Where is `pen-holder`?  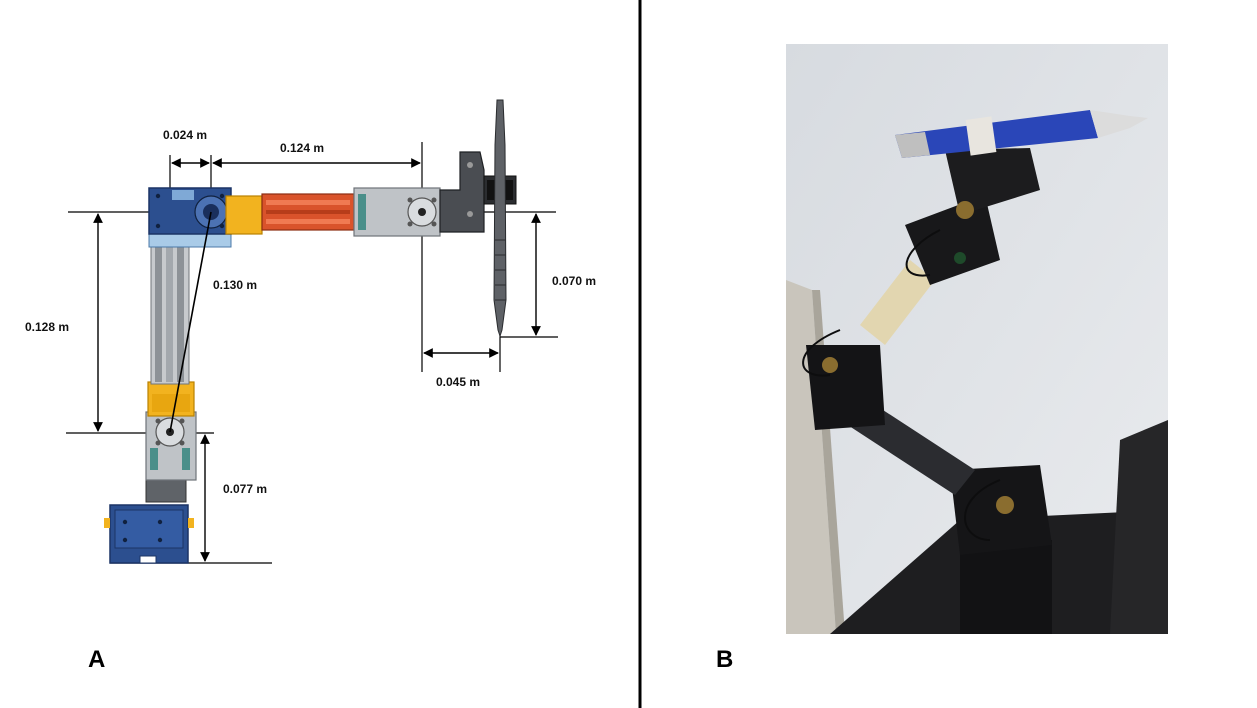 pen-holder is located at coordinates (478, 192).